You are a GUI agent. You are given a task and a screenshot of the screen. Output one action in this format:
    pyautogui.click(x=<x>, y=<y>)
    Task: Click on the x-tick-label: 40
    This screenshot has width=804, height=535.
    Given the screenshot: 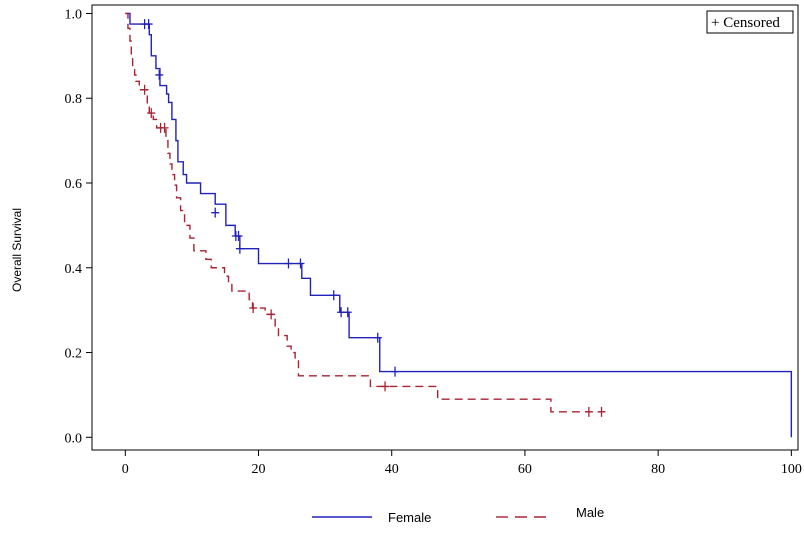 What is the action you would take?
    pyautogui.click(x=392, y=469)
    